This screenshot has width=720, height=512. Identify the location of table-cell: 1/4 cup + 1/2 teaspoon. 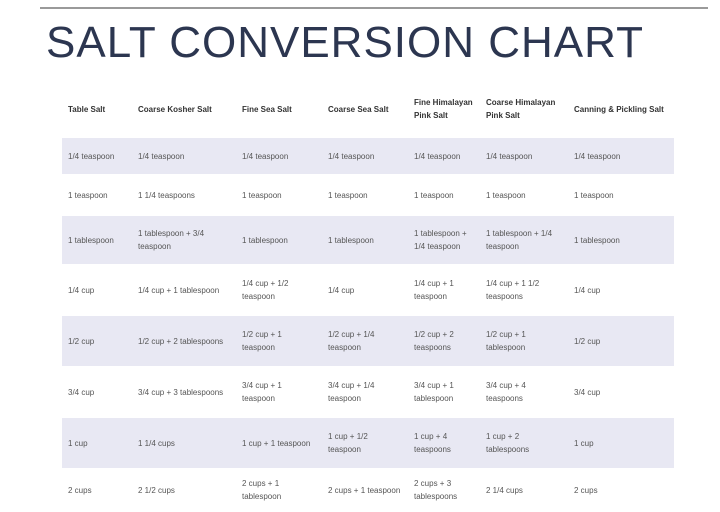
(265, 290).